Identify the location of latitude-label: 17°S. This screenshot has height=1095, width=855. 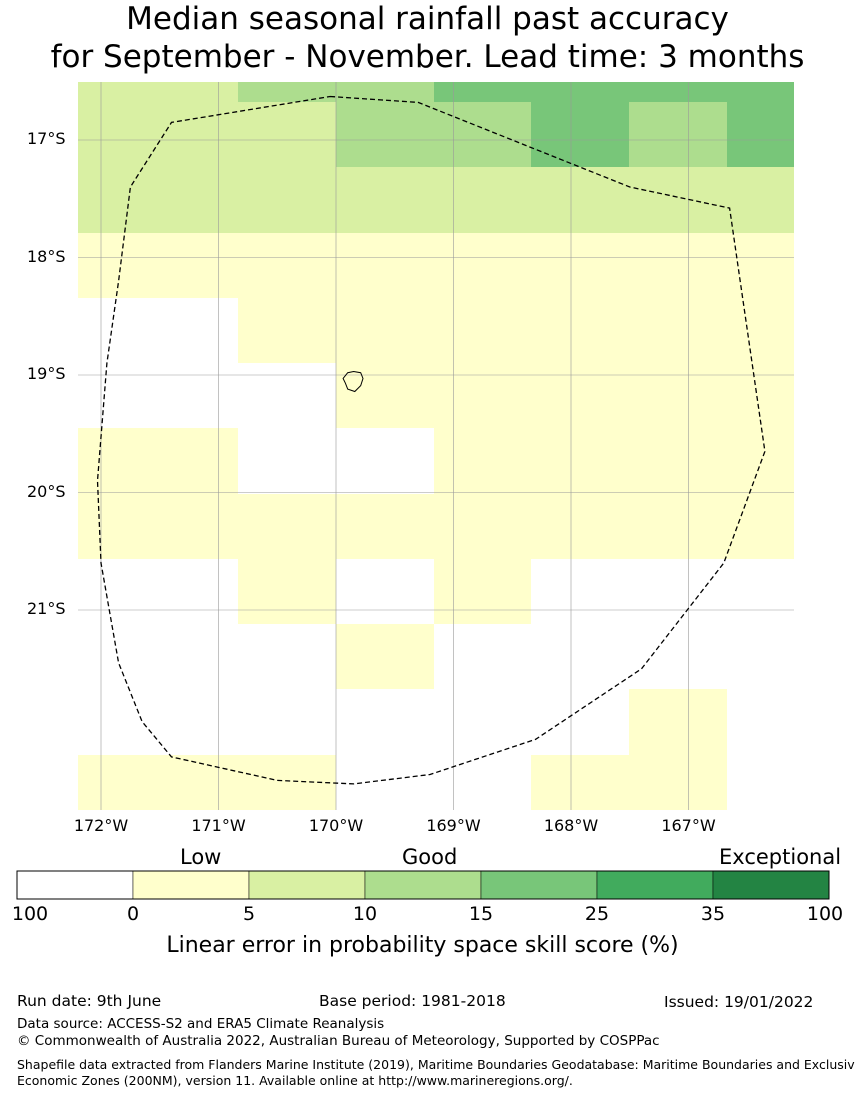
(46, 138).